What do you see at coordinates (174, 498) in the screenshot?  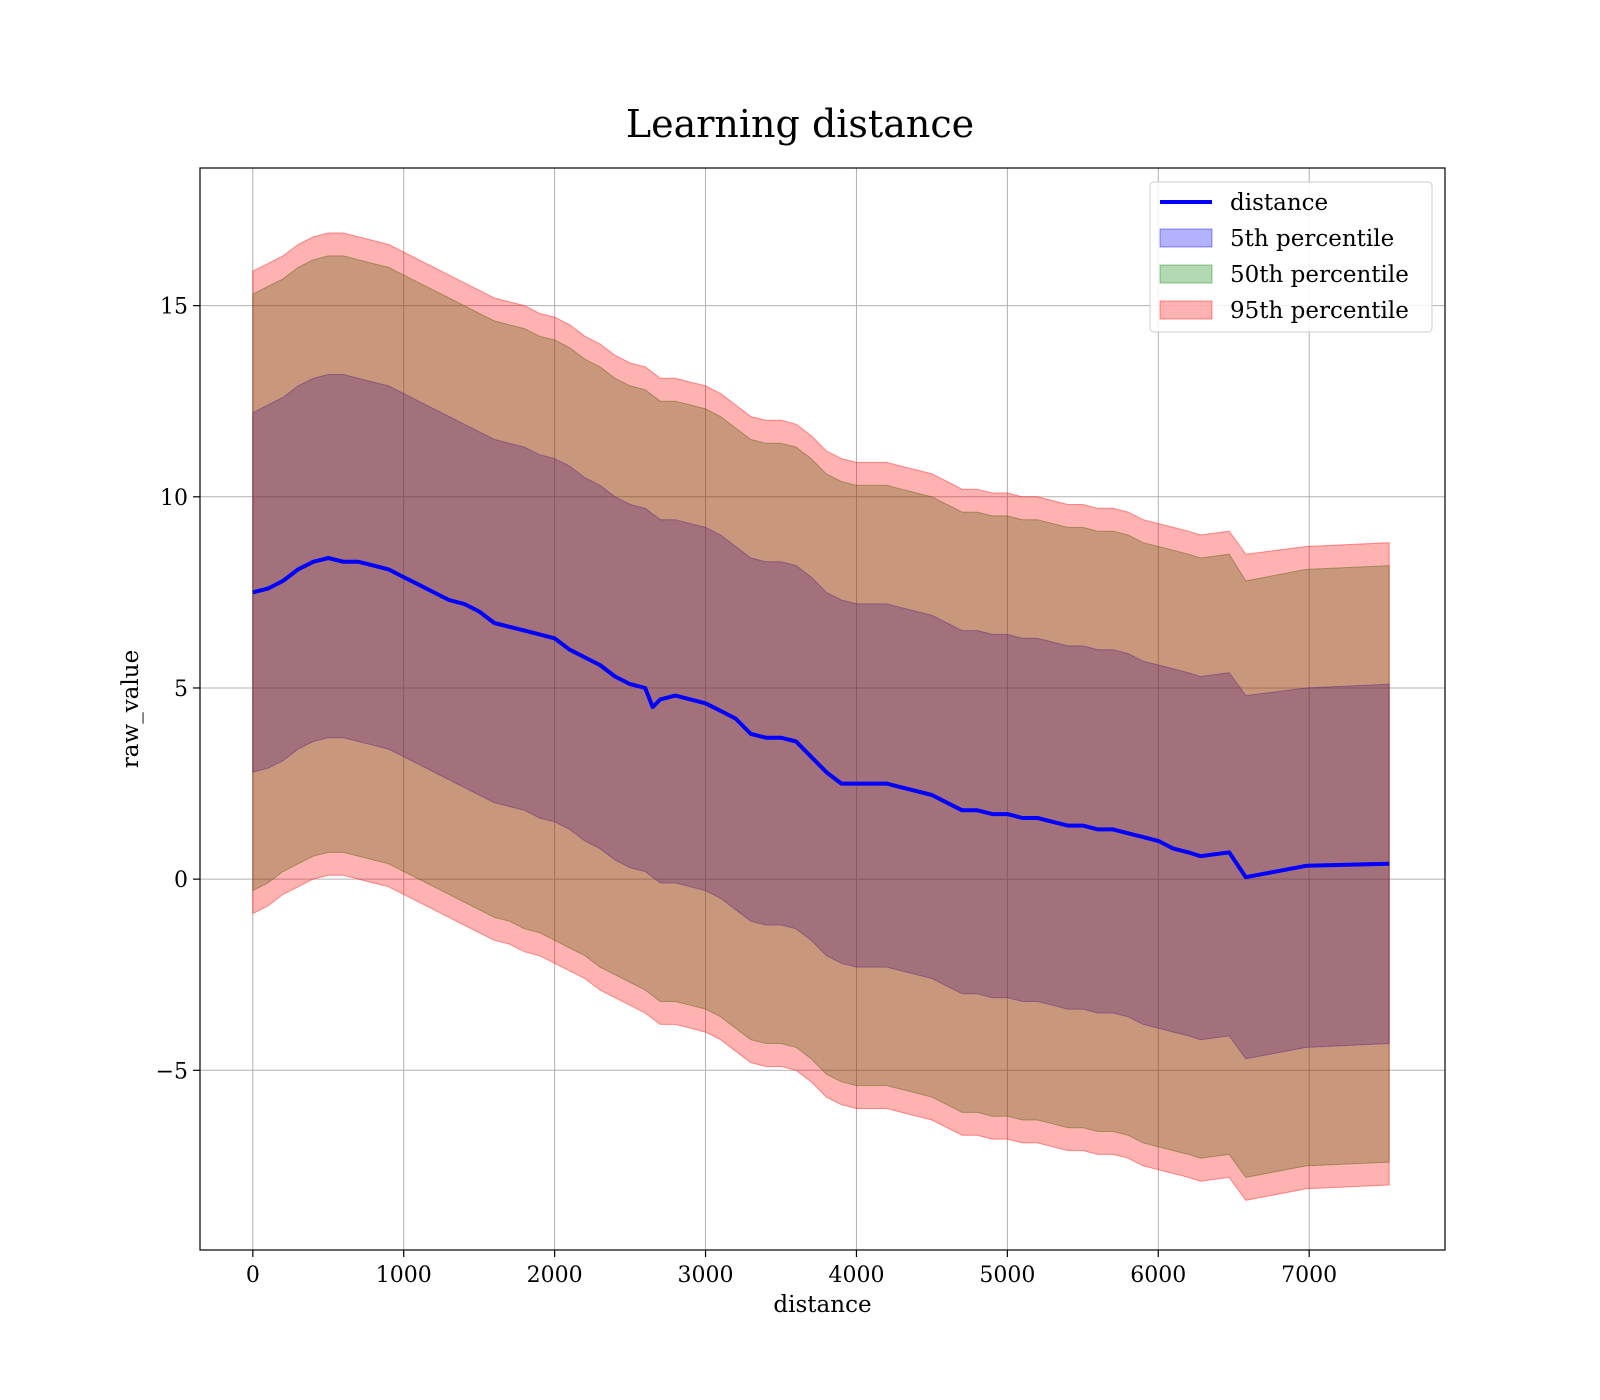 I see `y-tick-label: 10` at bounding box center [174, 498].